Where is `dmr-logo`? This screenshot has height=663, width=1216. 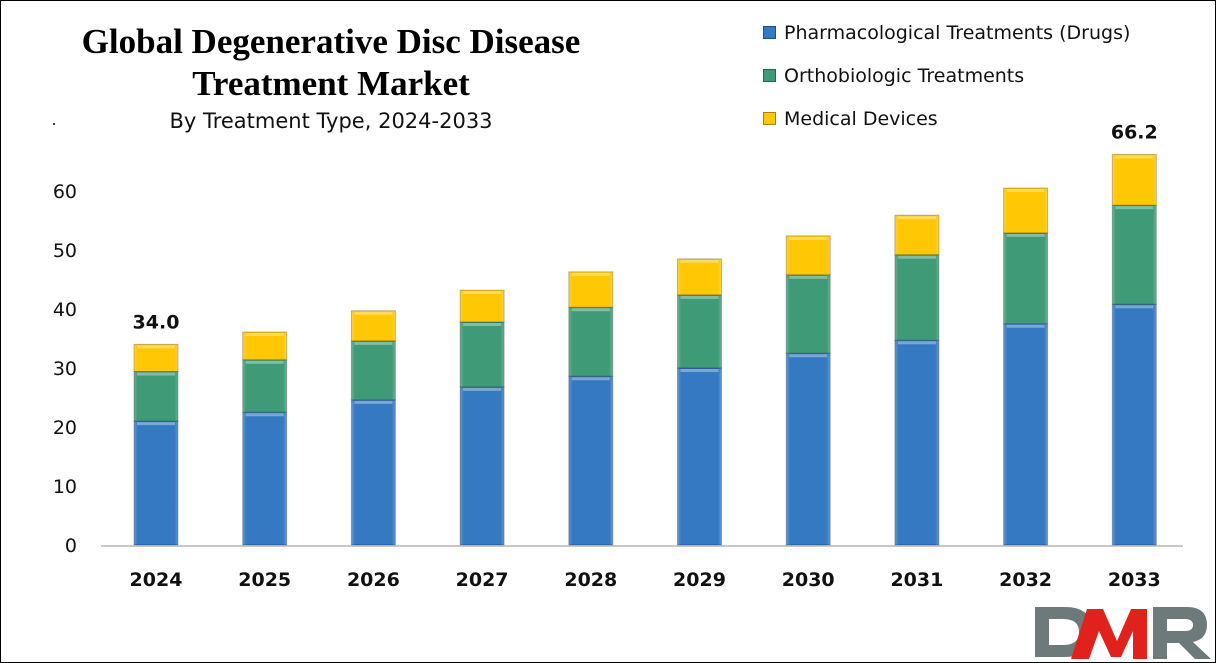
dmr-logo is located at coordinates (1123, 633).